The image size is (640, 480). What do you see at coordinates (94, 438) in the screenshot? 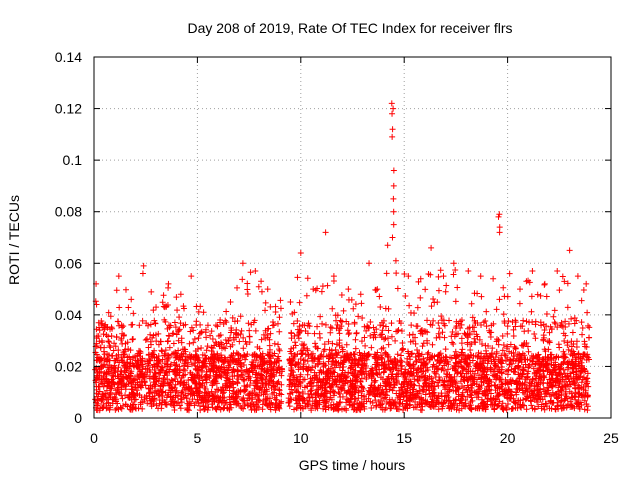
I see `x-tick-label: 0` at bounding box center [94, 438].